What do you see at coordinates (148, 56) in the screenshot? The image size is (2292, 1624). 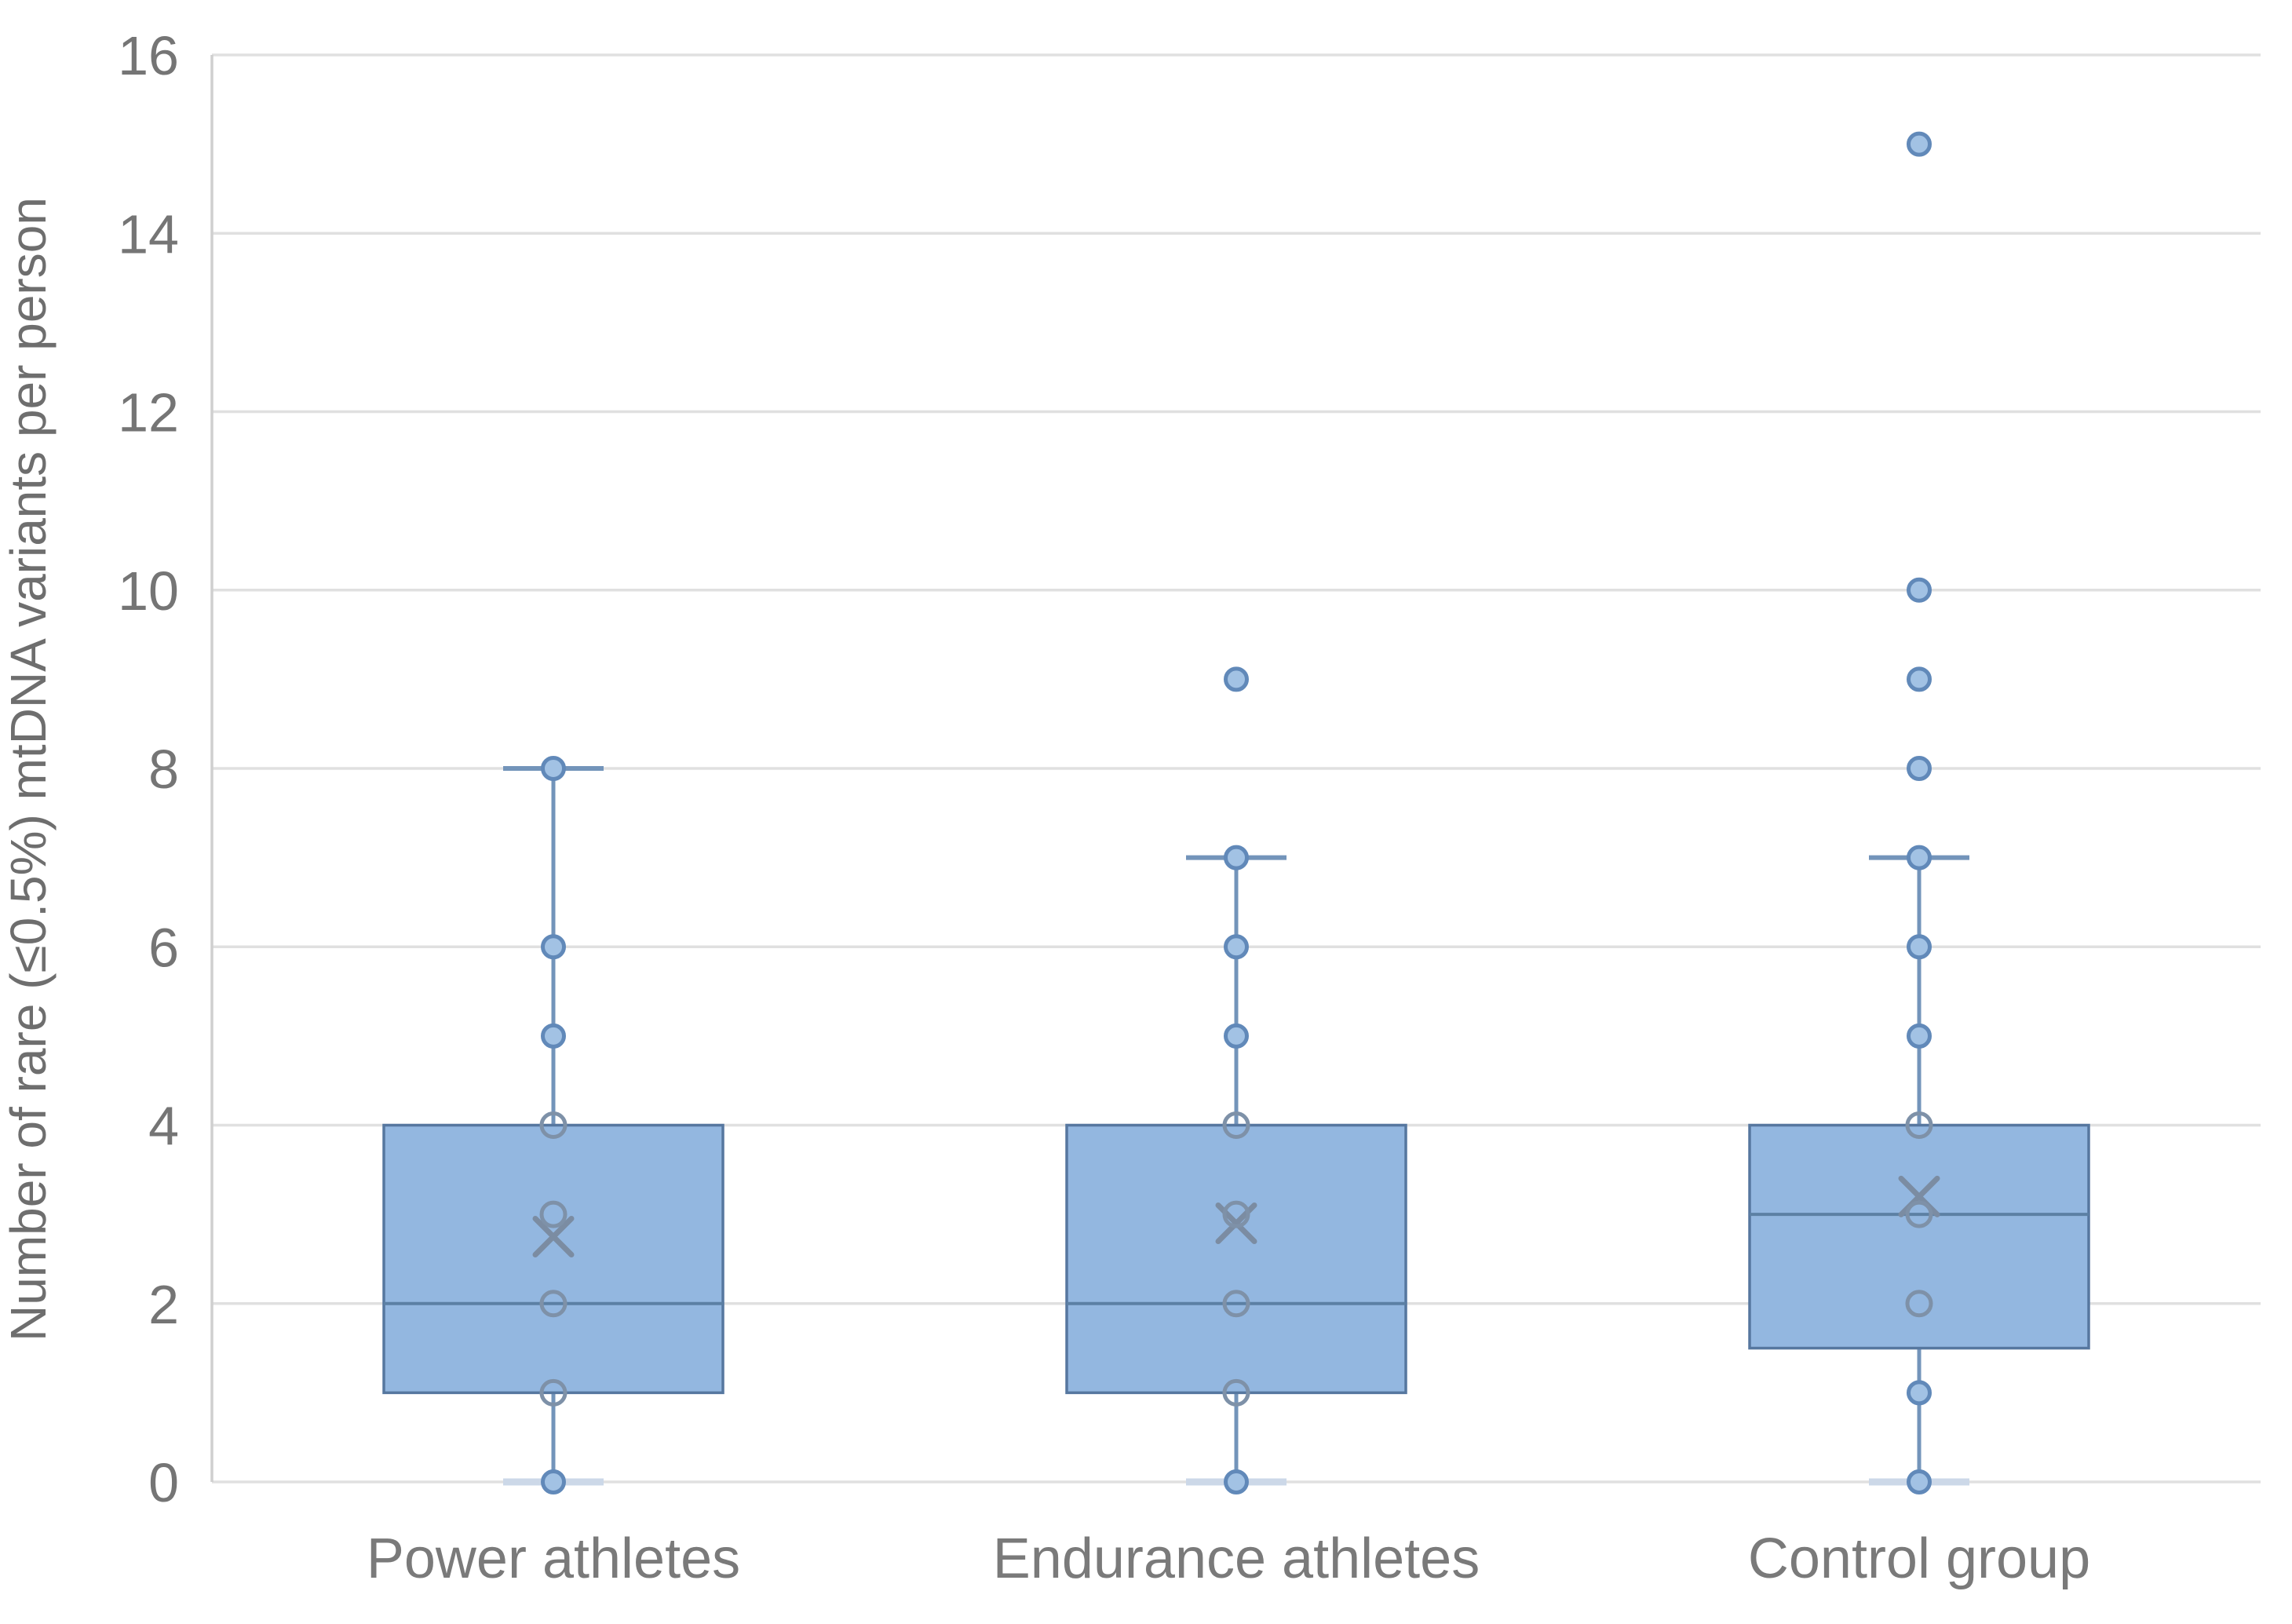 I see `y-tick-label-16: 16` at bounding box center [148, 56].